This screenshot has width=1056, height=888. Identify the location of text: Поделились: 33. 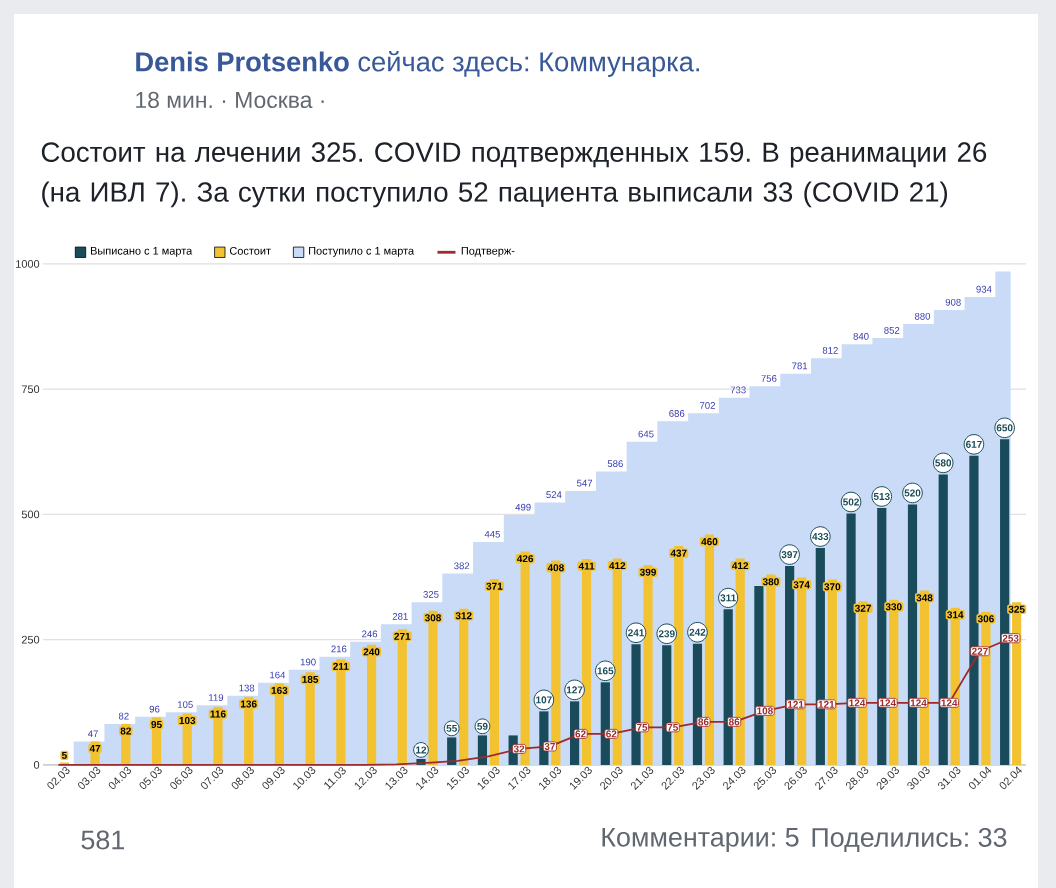
(909, 840).